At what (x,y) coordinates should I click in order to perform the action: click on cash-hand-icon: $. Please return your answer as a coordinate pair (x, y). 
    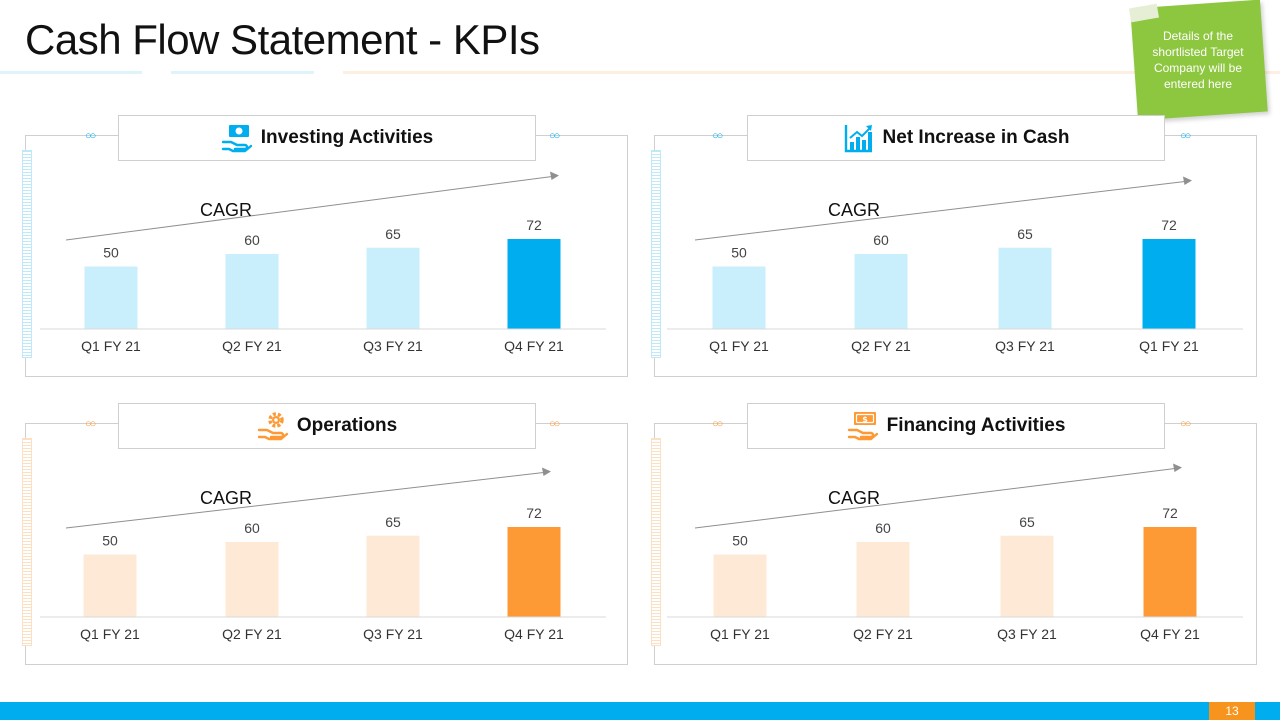
    Looking at the image, I should click on (862, 426).